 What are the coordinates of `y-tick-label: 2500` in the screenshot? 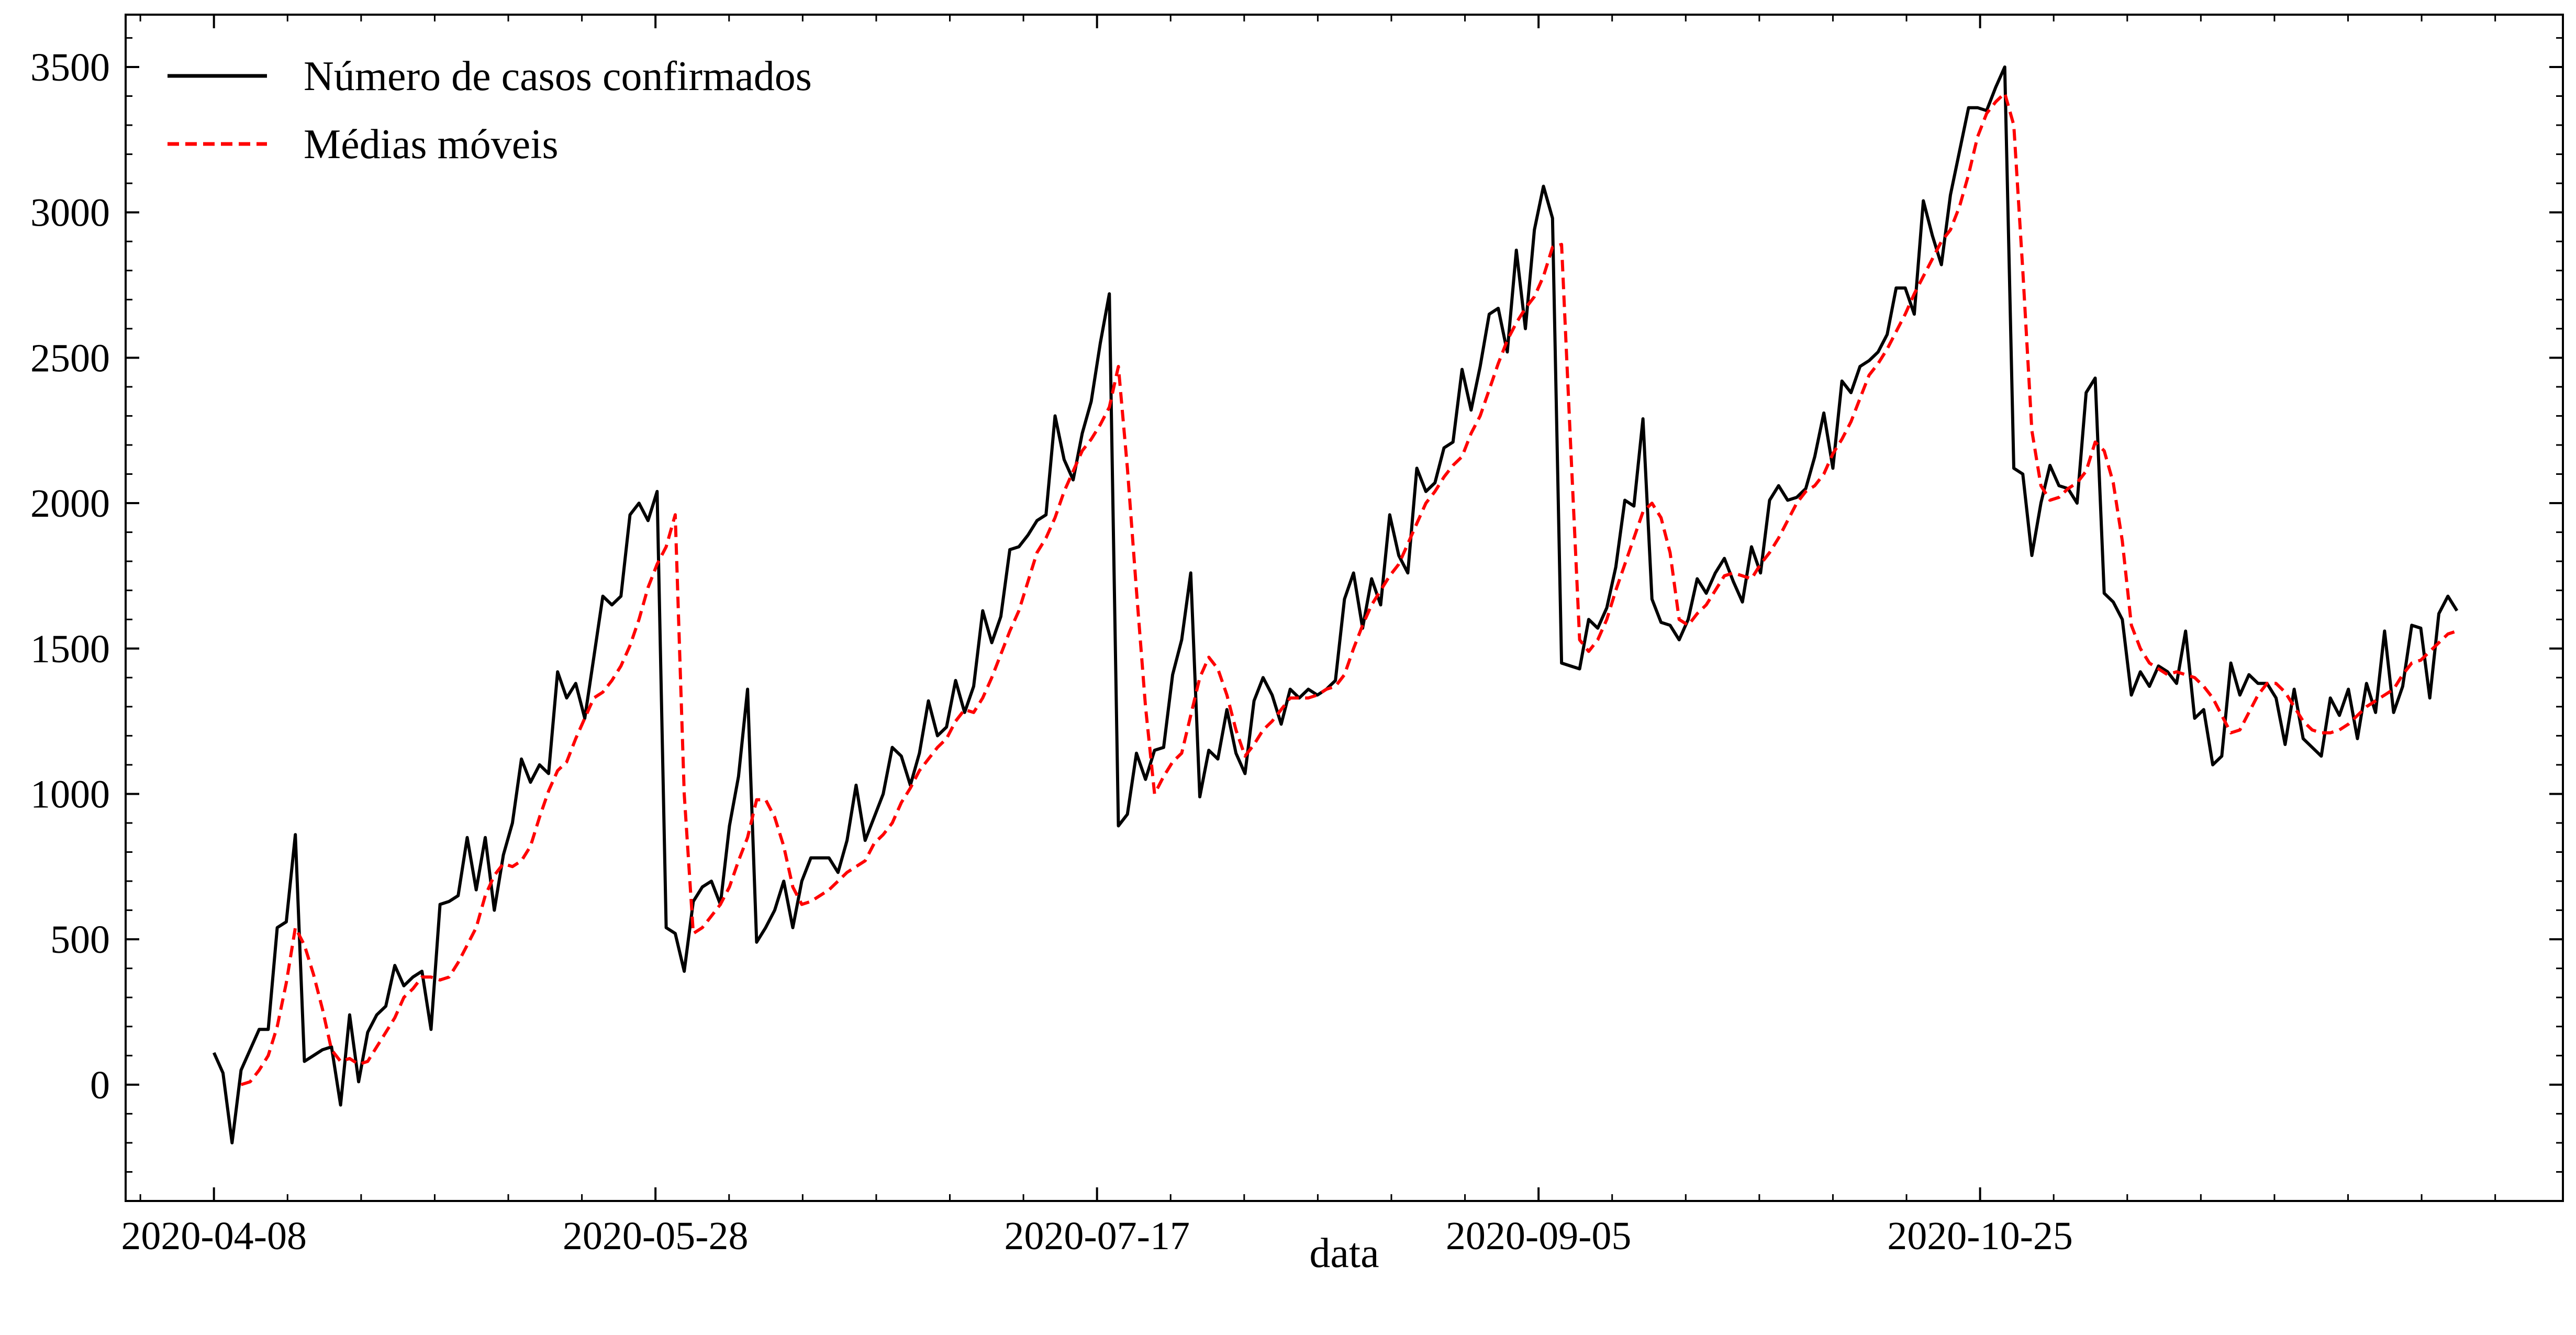 It's located at (70, 358).